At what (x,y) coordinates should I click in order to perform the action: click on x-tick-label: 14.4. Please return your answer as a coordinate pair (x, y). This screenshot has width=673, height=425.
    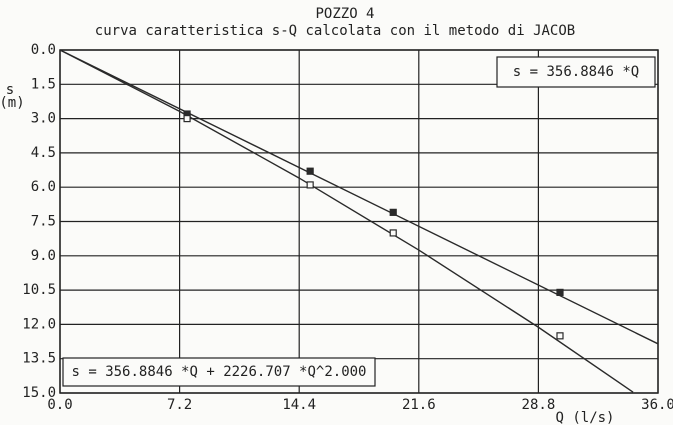
    Looking at the image, I should click on (299, 405).